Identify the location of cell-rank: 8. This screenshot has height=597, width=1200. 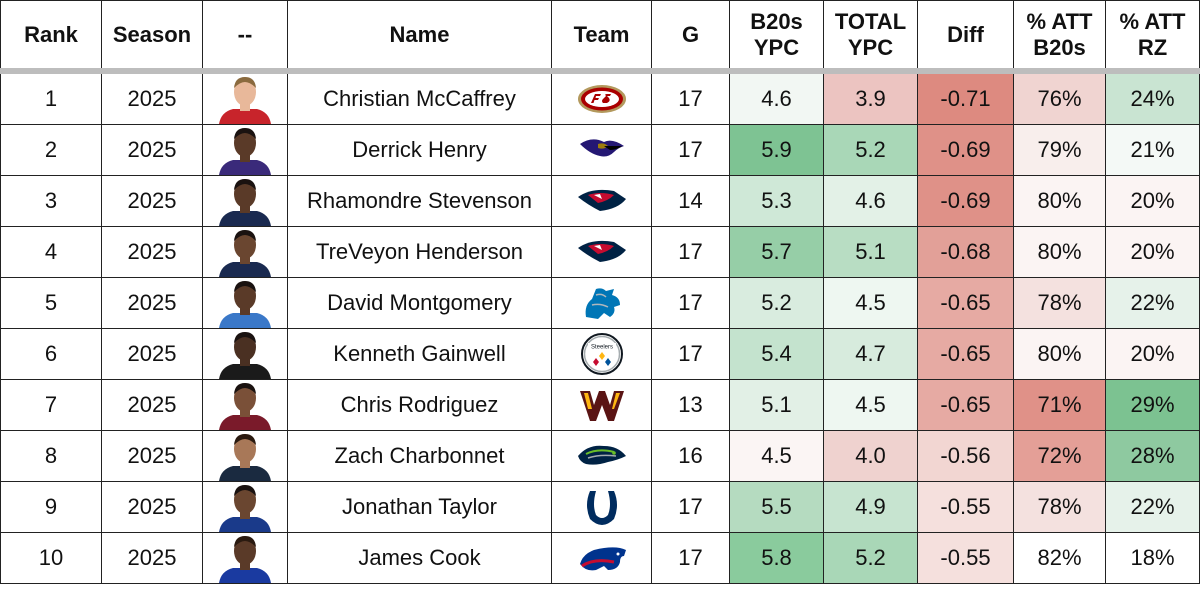
(51, 456).